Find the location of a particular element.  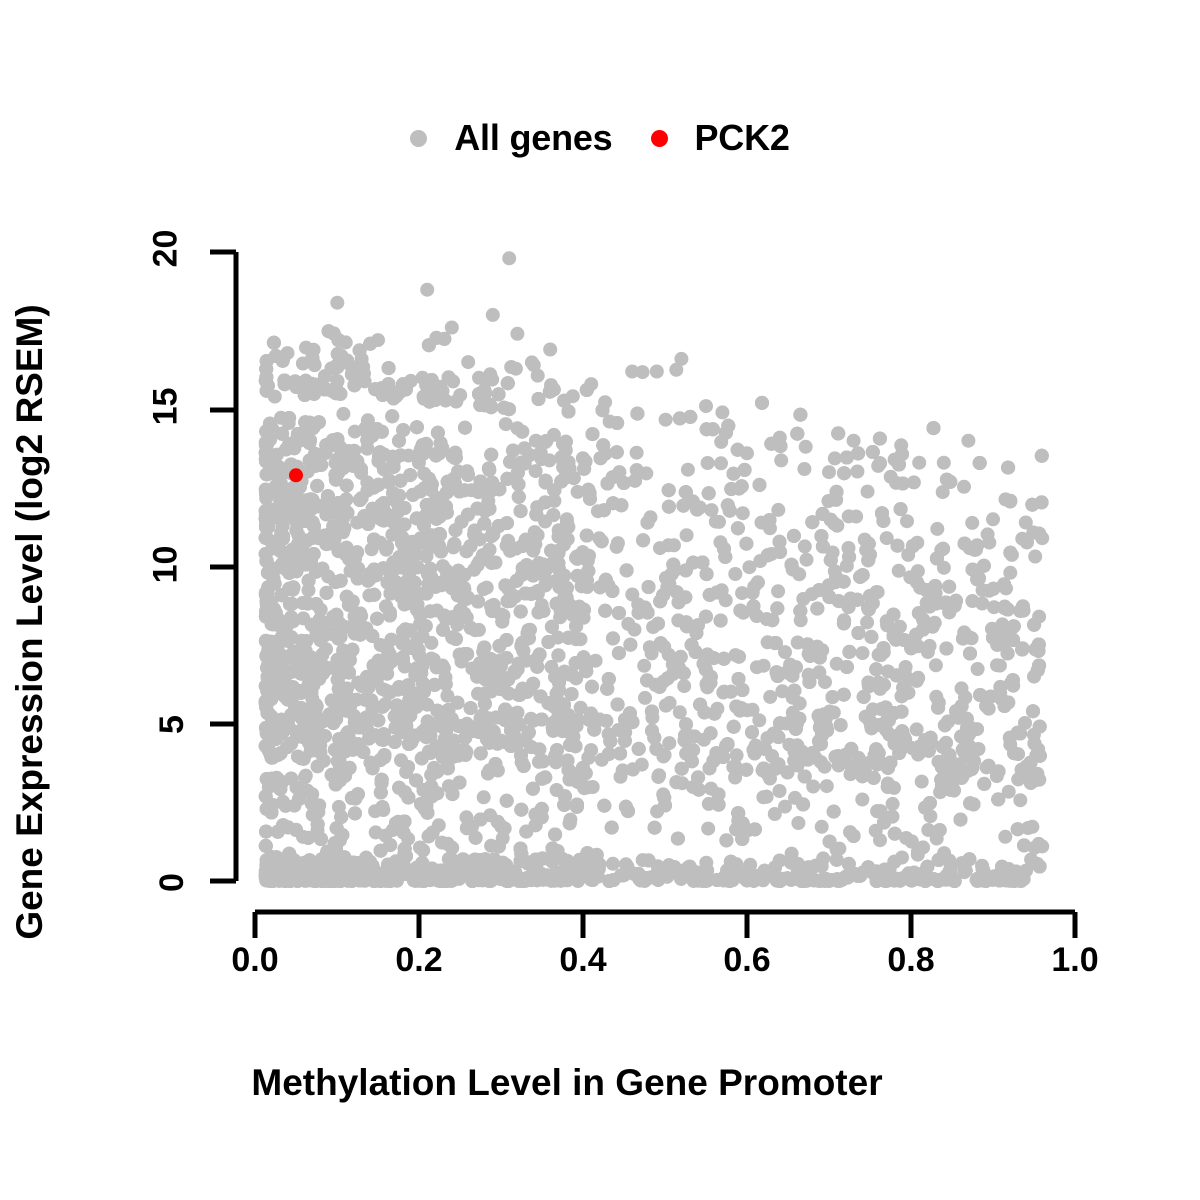

legend-label-all-genes: All genes is located at coordinates (533, 137).